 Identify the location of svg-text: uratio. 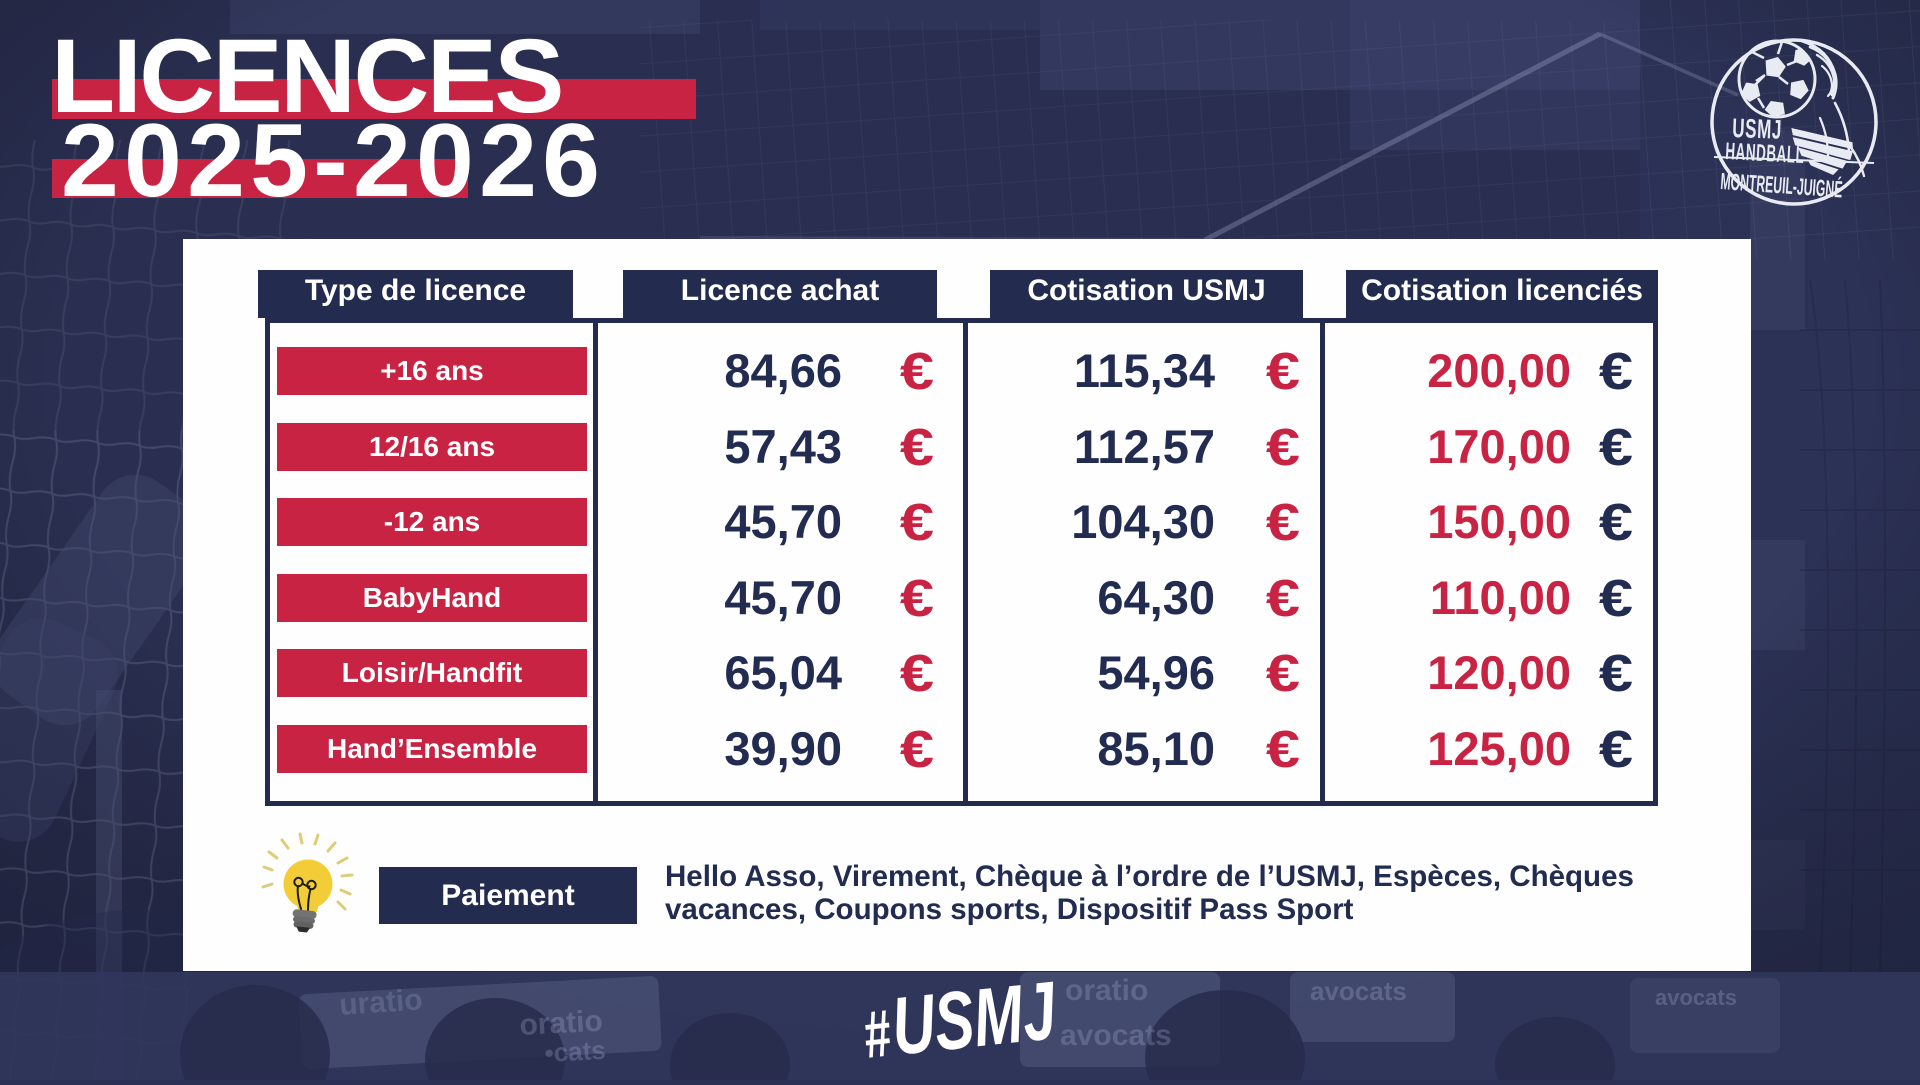
(380, 1002).